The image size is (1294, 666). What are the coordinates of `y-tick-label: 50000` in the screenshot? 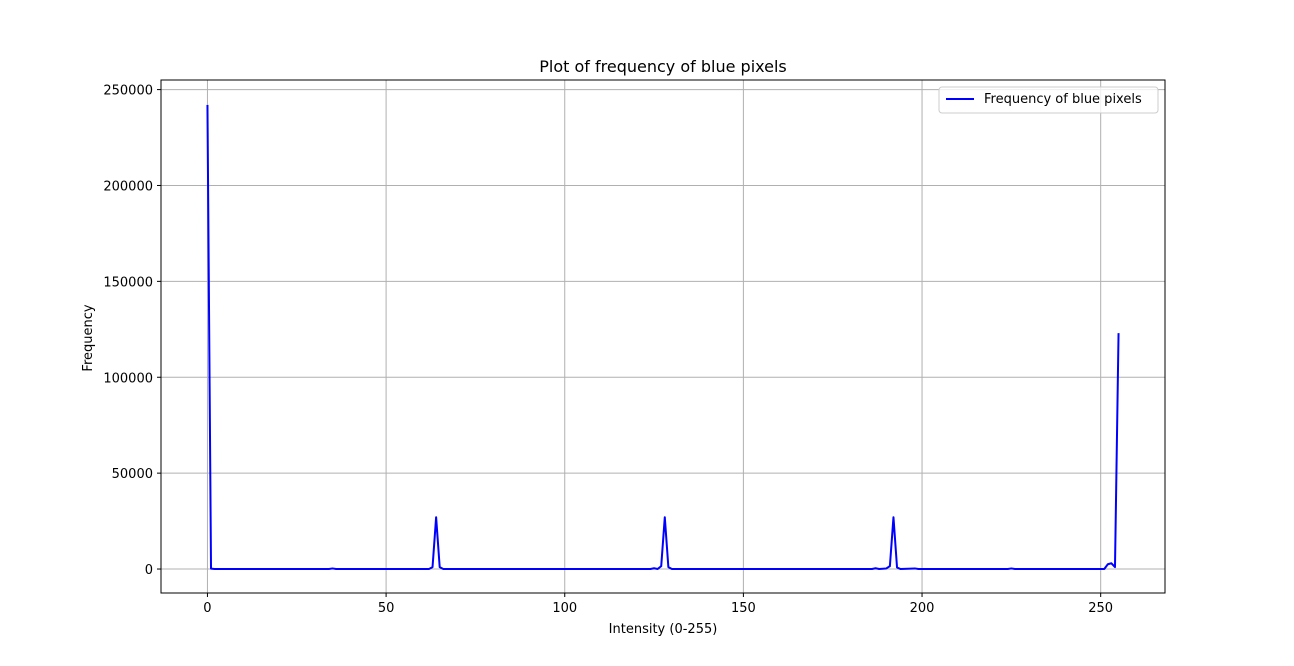 It's located at (132, 474).